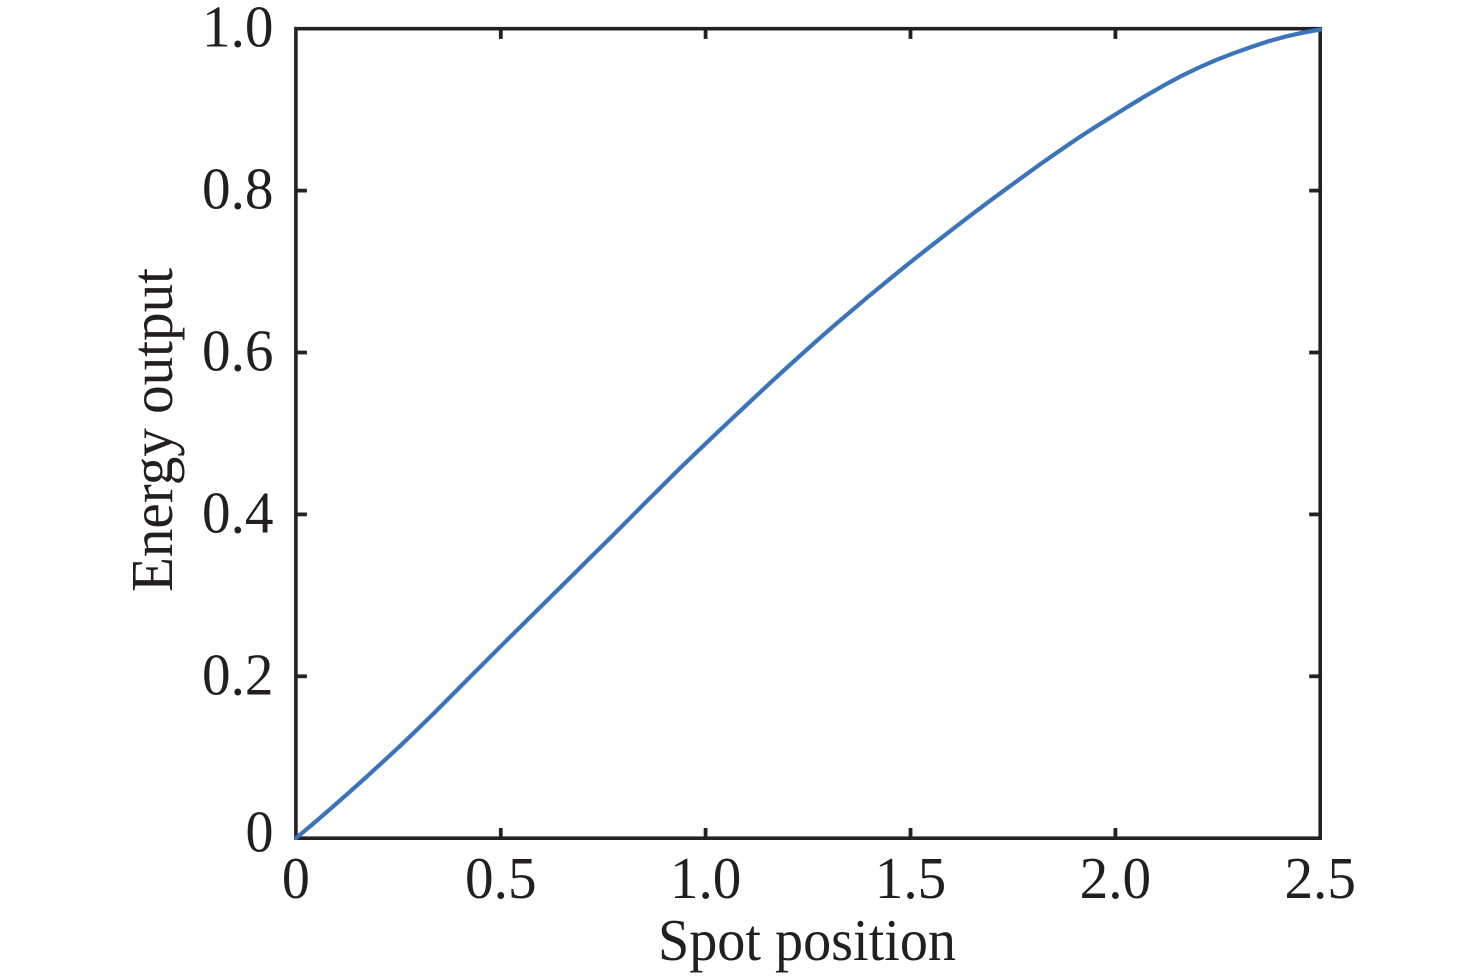 The height and width of the screenshot is (979, 1476). Describe the element at coordinates (152, 429) in the screenshot. I see `svg-text: Energy output` at that location.